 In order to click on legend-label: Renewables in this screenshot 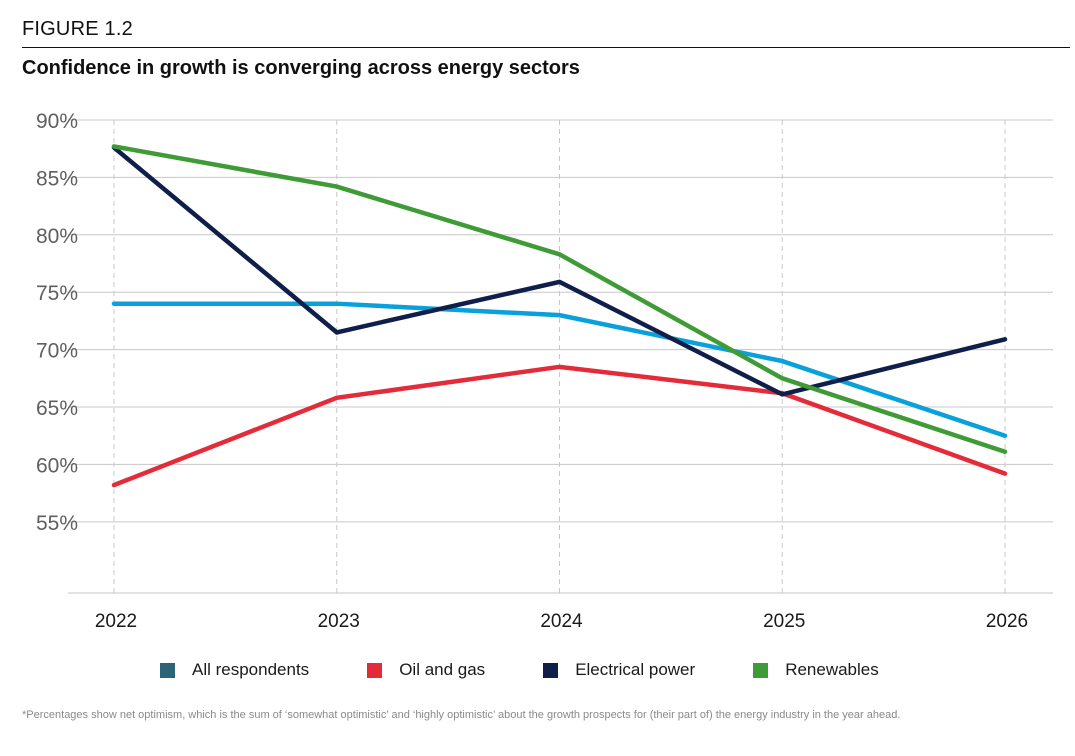, I will do `click(832, 669)`.